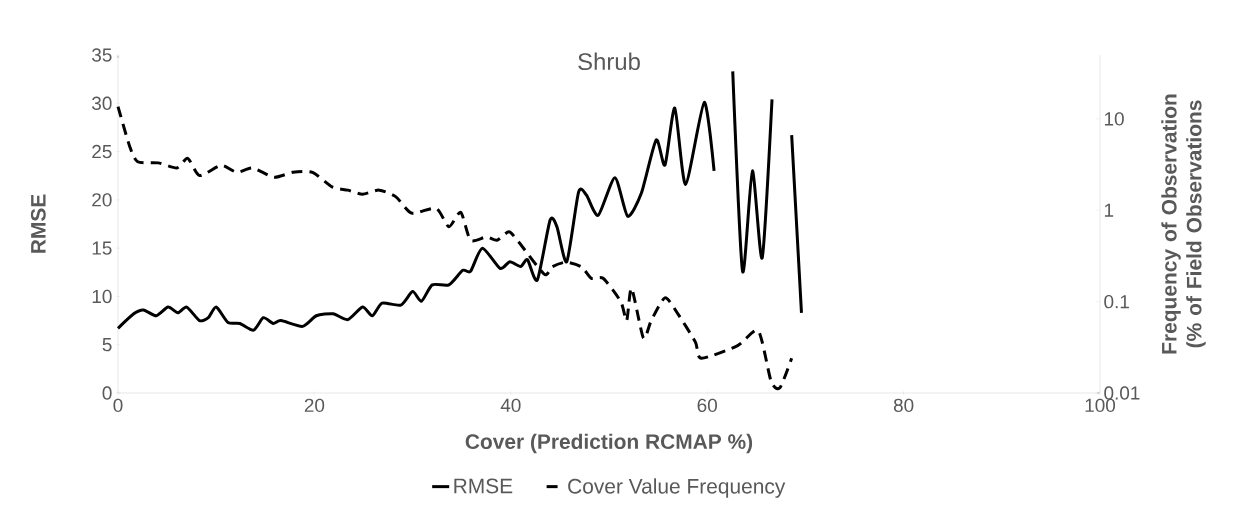 The width and height of the screenshot is (1246, 512). Describe the element at coordinates (609, 61) in the screenshot. I see `chart-title: Shrub` at that location.